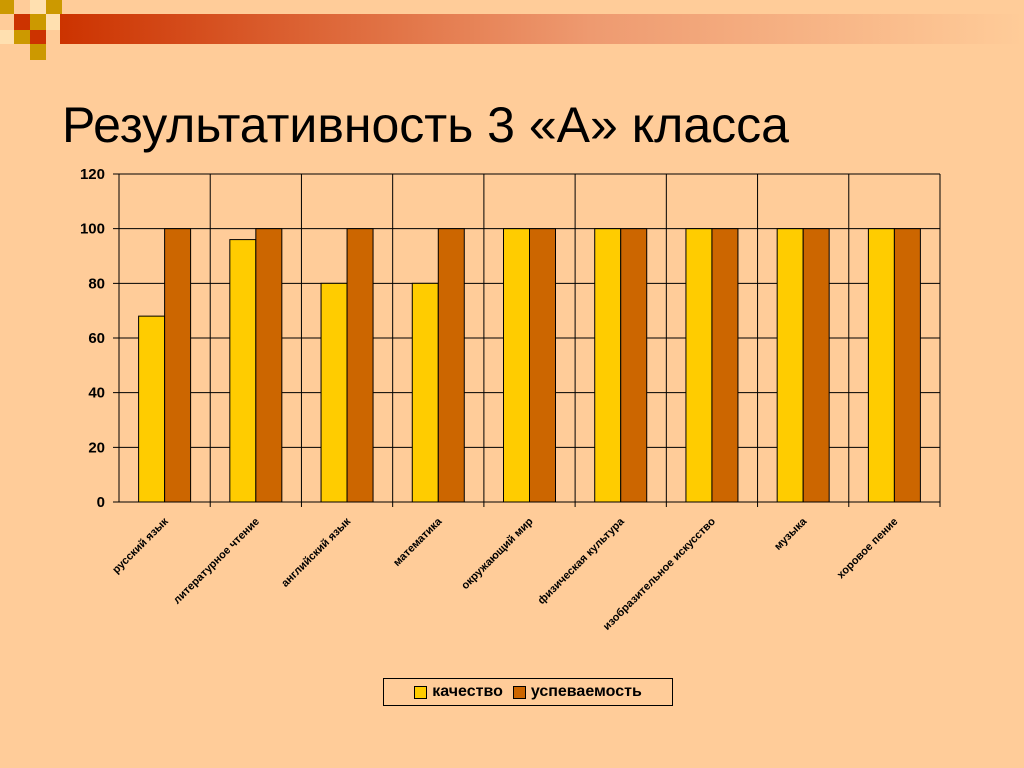 Image resolution: width=1024 pixels, height=768 pixels. What do you see at coordinates (542, 29) in the screenshot?
I see `gradient-band` at bounding box center [542, 29].